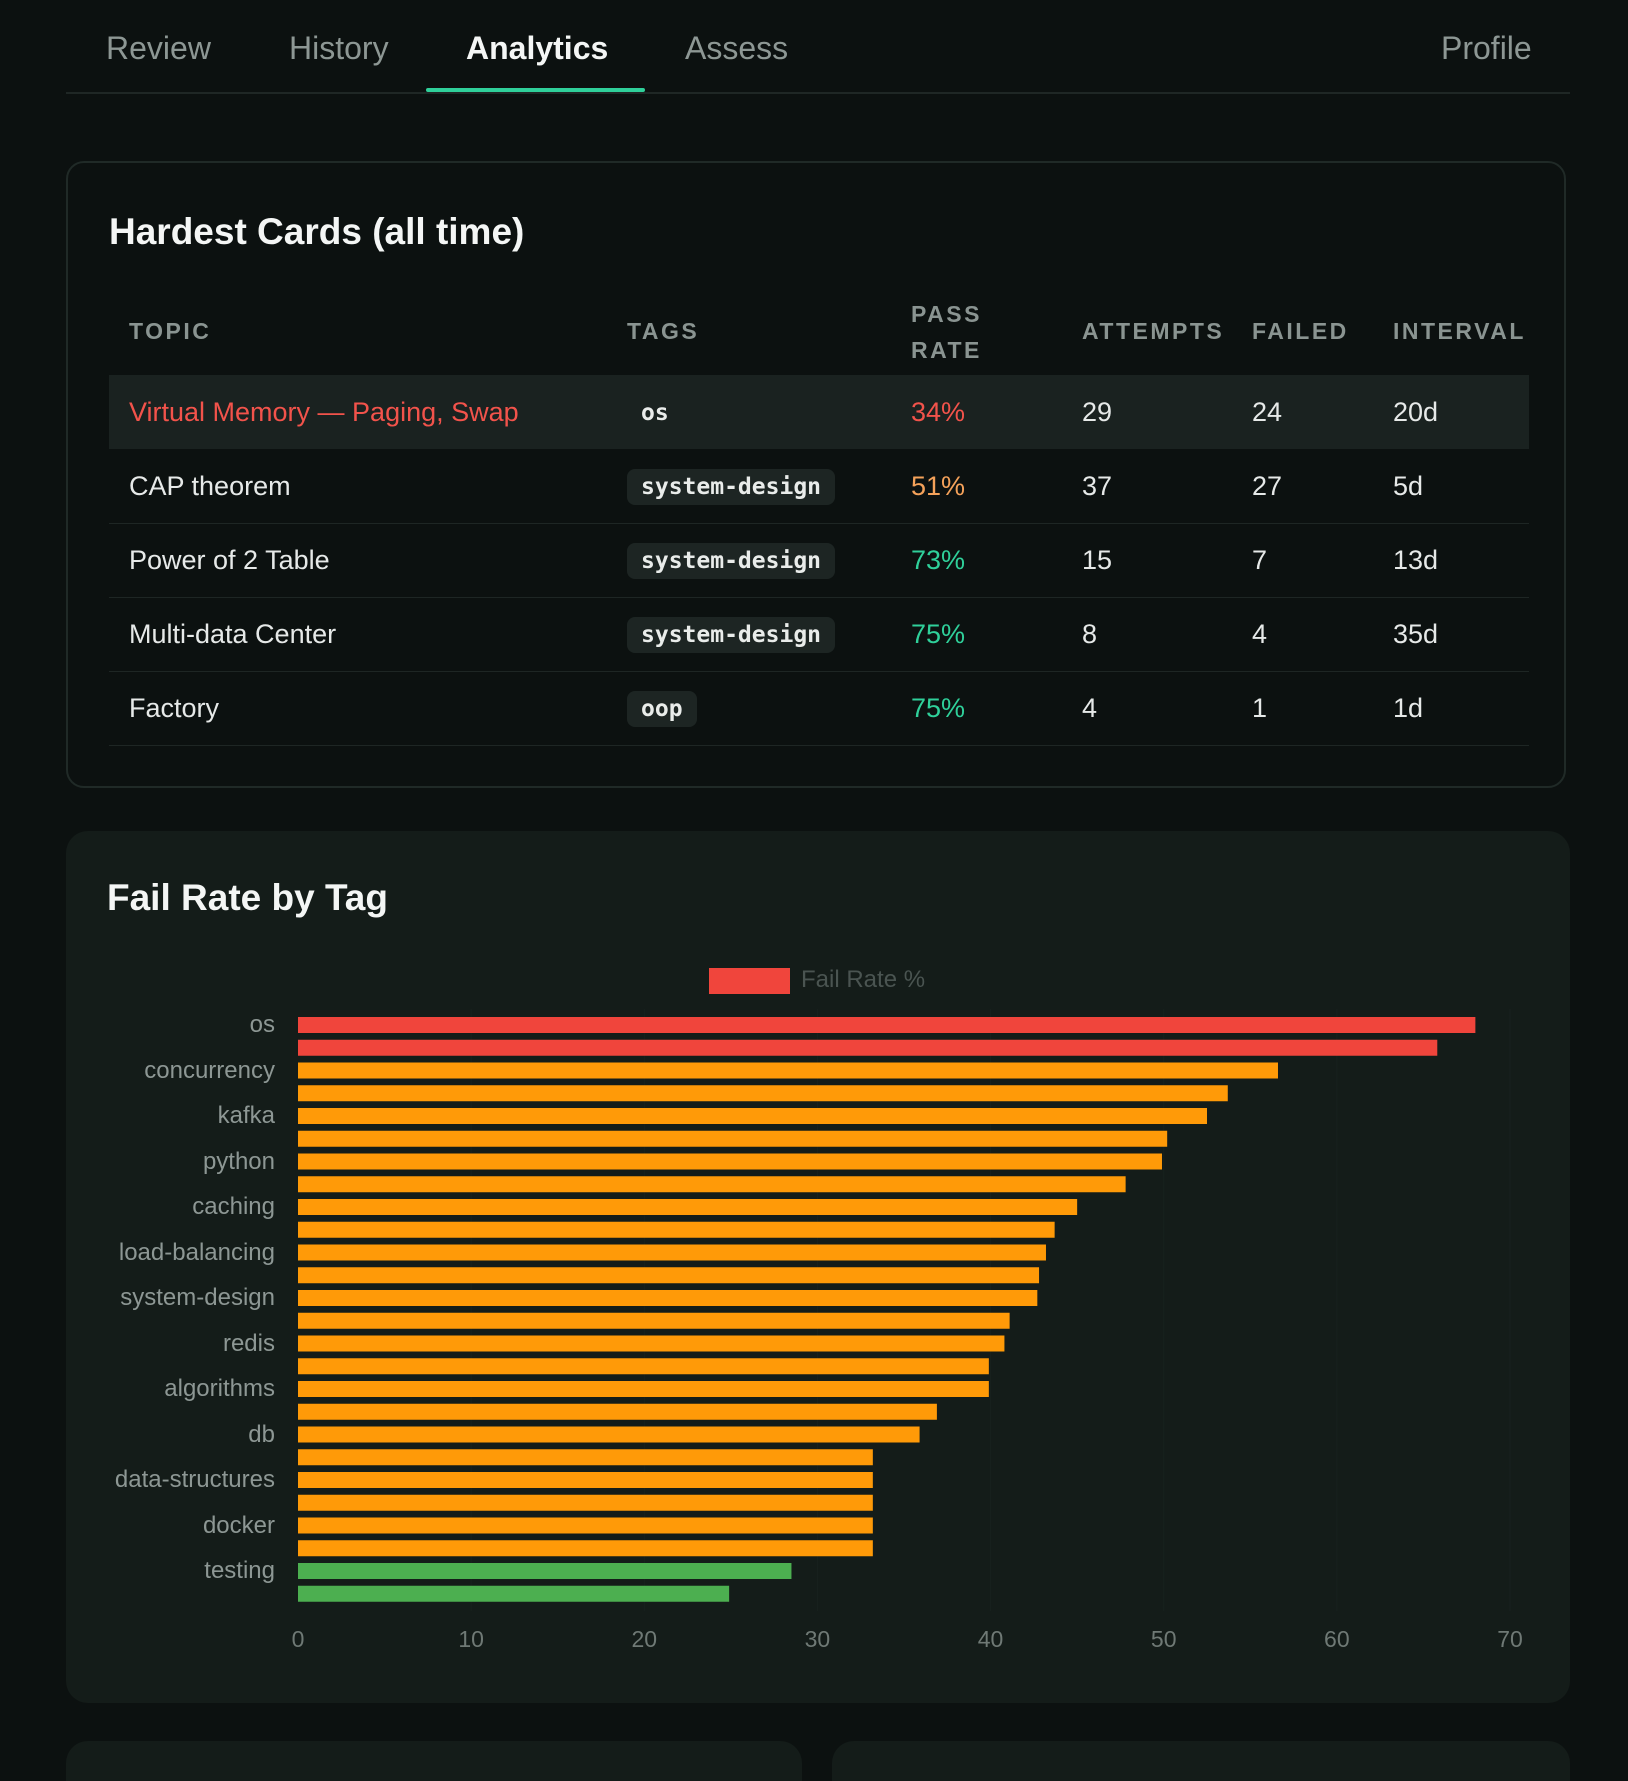 The height and width of the screenshot is (1781, 1628). Describe the element at coordinates (158, 48) in the screenshot. I see `tab-review: Review` at that location.